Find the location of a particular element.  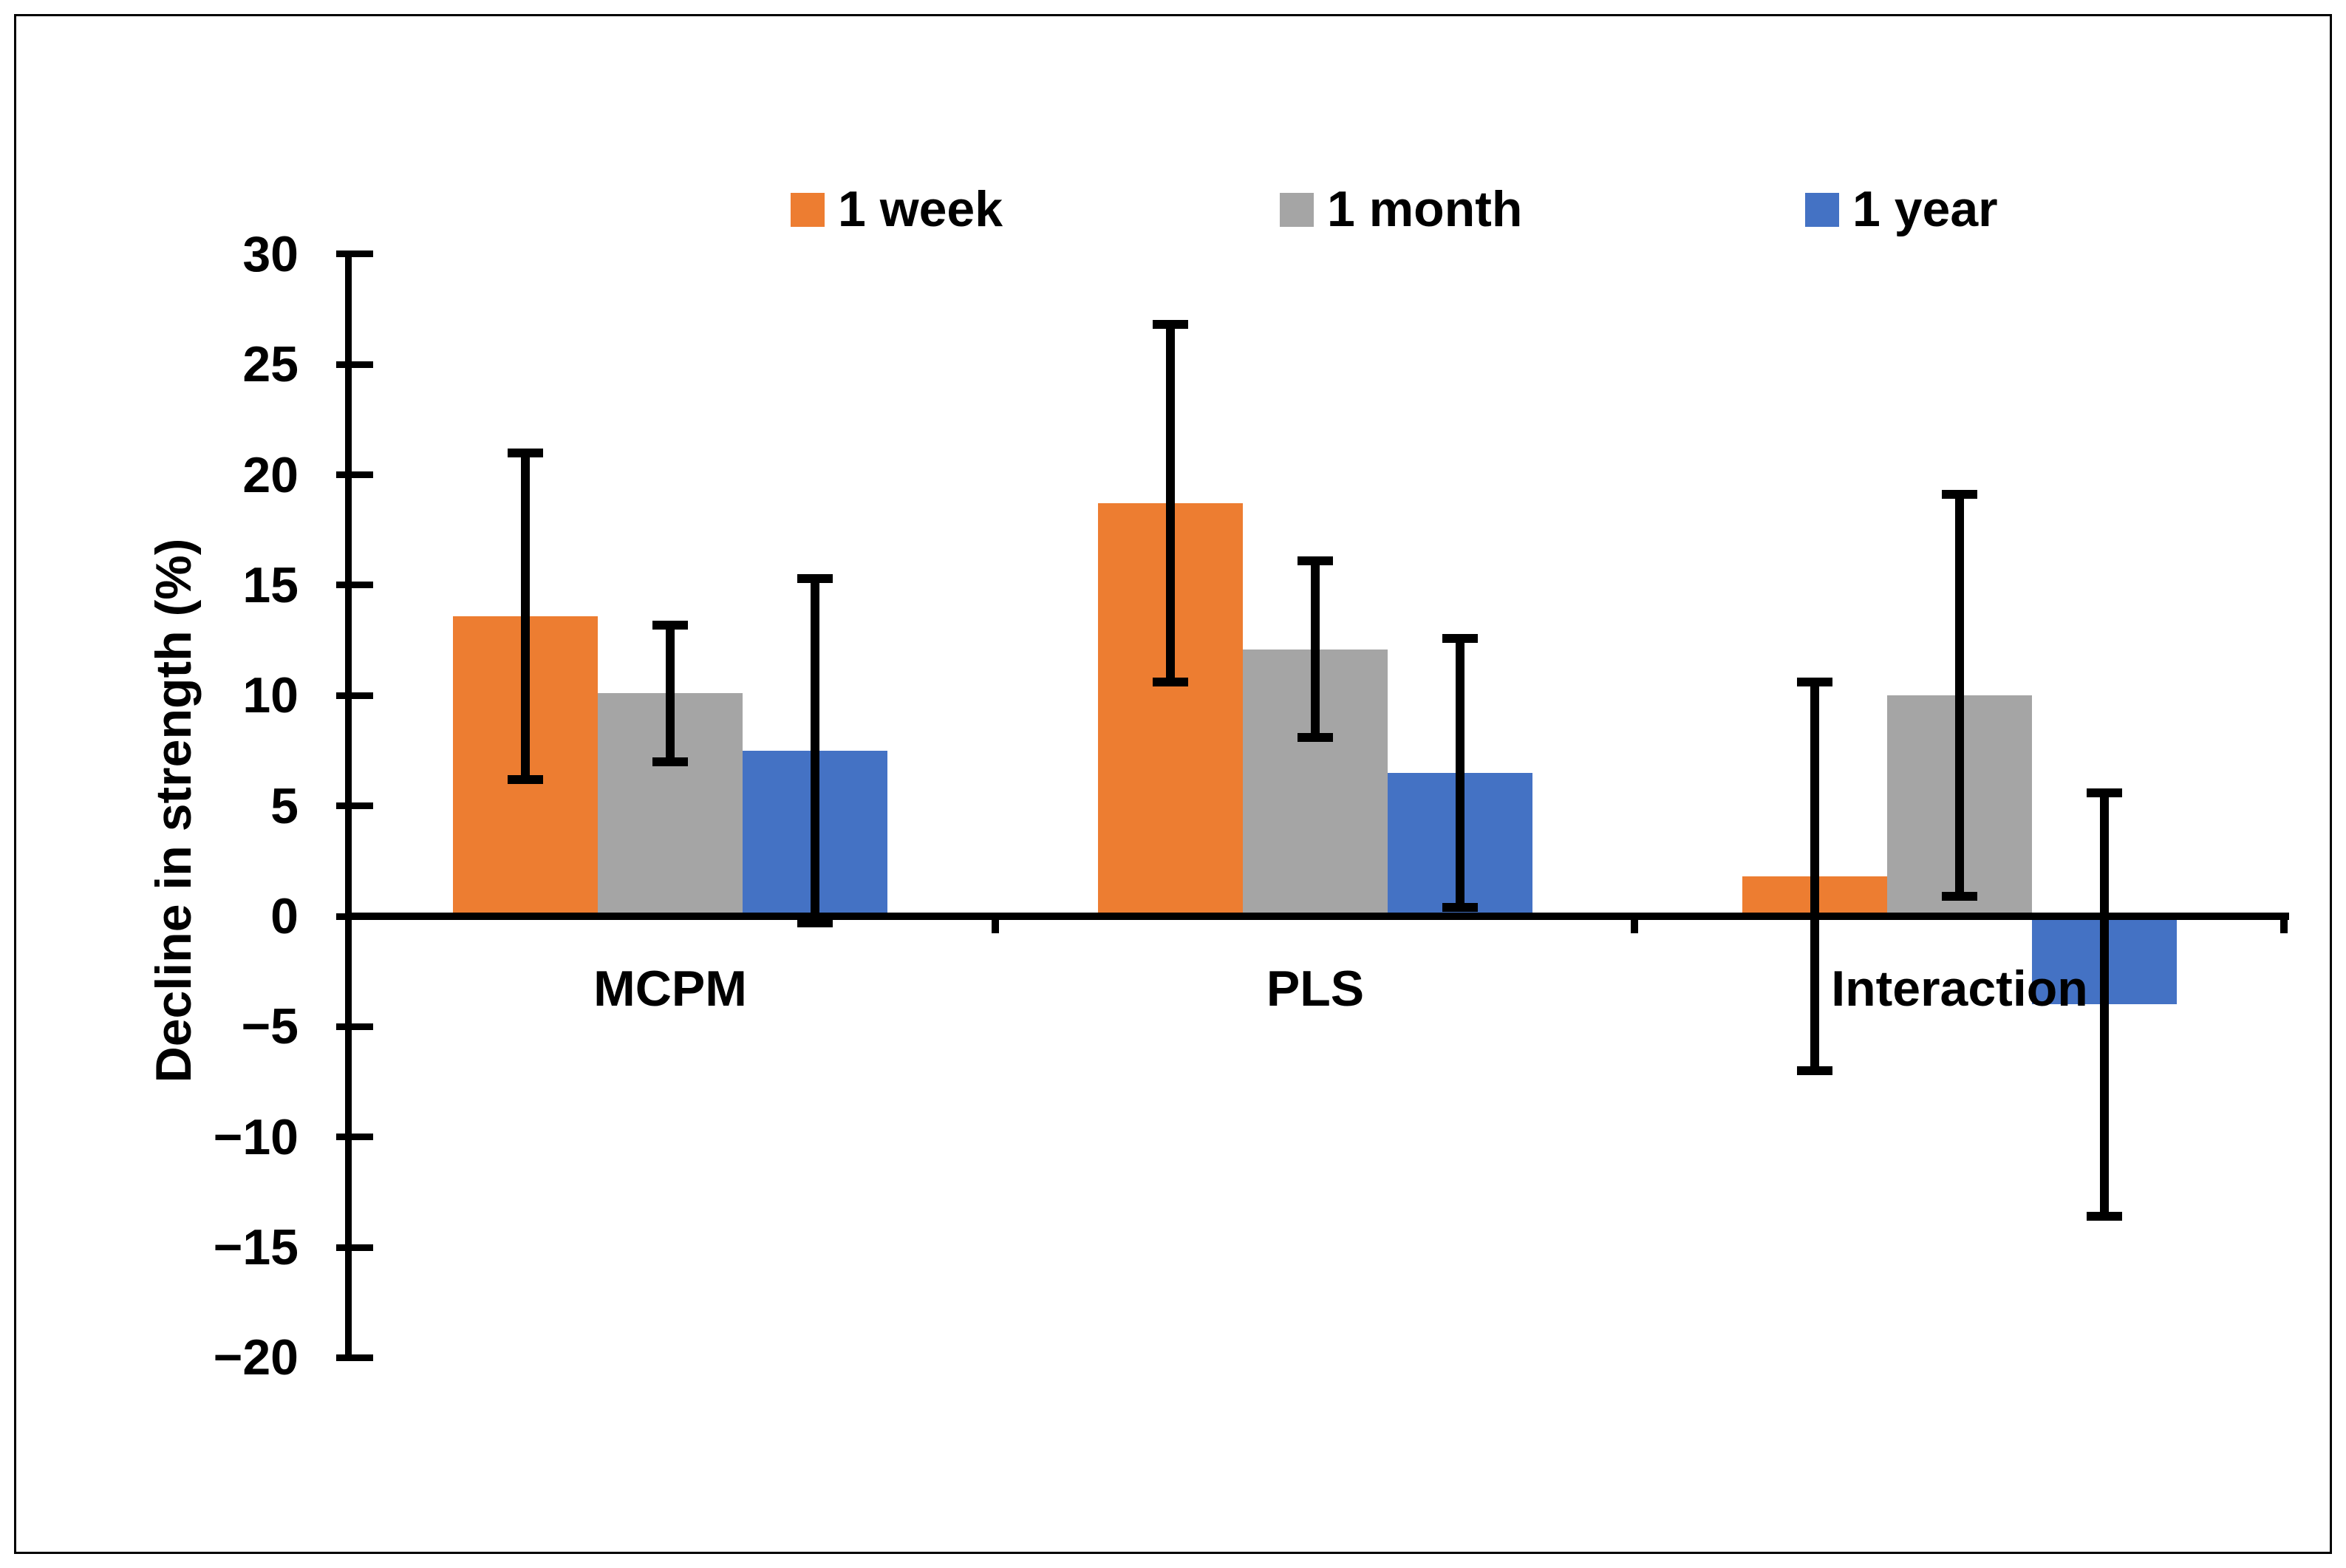

legend-label: 1 month is located at coordinates (1425, 209).